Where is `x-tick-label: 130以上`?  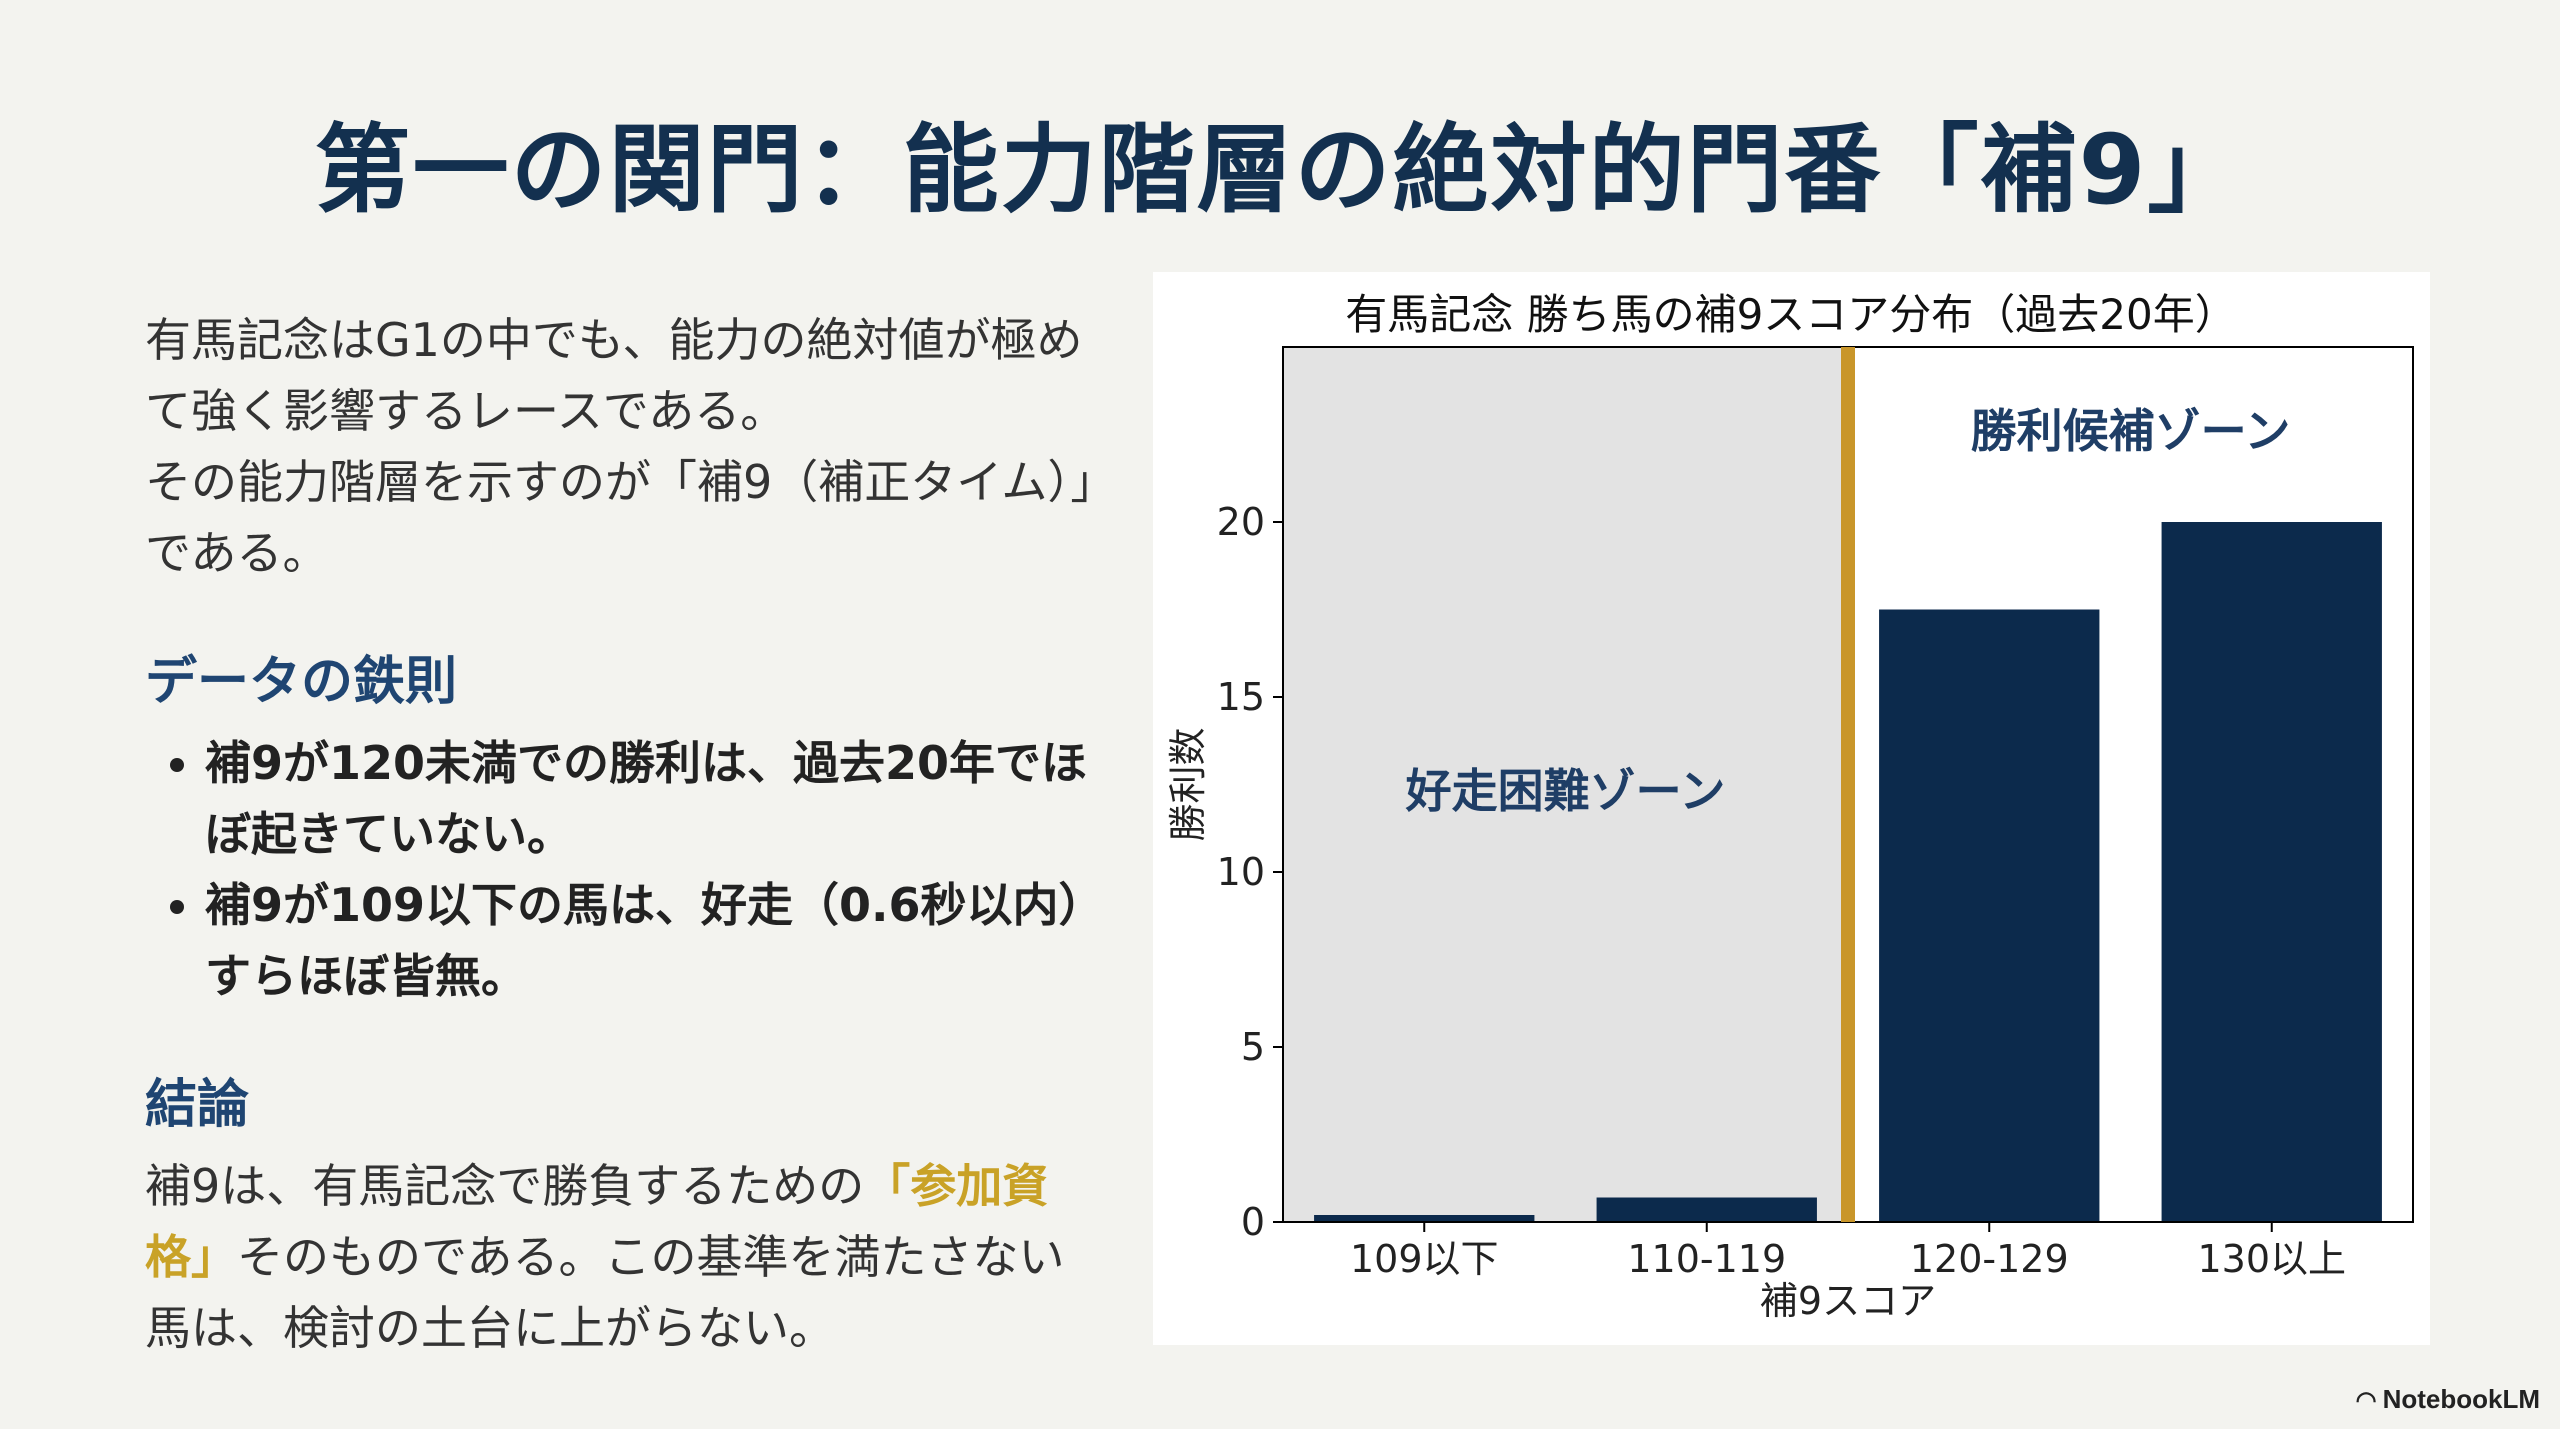 x-tick-label: 130以上 is located at coordinates (2271, 1259).